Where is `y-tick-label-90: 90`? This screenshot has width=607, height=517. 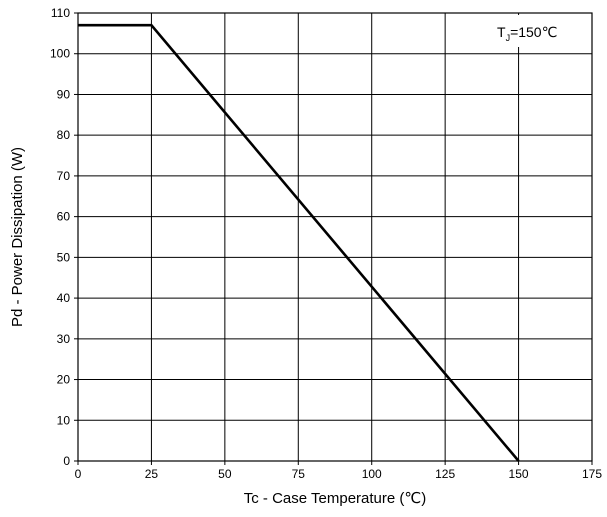
y-tick-label-90: 90 is located at coordinates (64, 94).